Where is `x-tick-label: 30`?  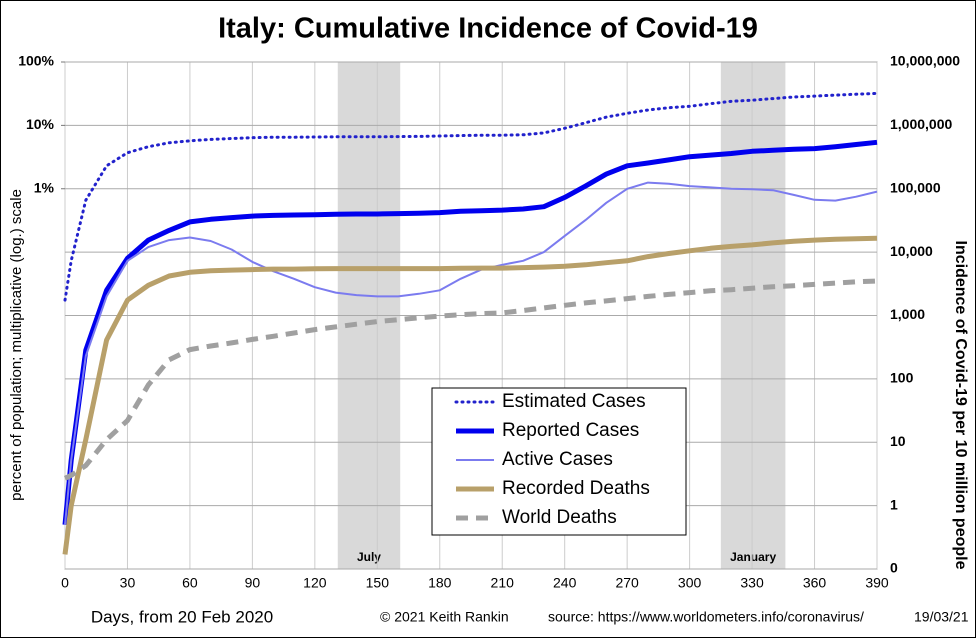 x-tick-label: 30 is located at coordinates (128, 583).